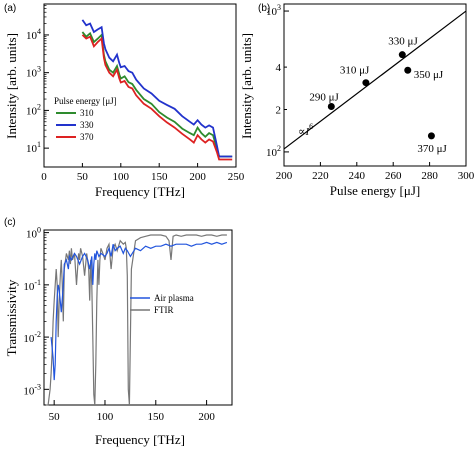 The image size is (474, 450). I want to click on panel-b-points: 290 μJ 310 μJ 330 μJ 350 μJ 370 μJ, so click(378, 95).